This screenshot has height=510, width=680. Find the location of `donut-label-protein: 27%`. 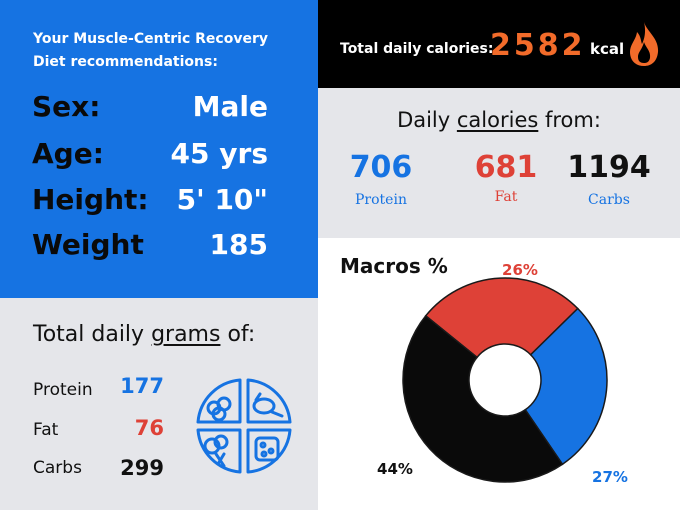

donut-label-protein: 27% is located at coordinates (610, 477).